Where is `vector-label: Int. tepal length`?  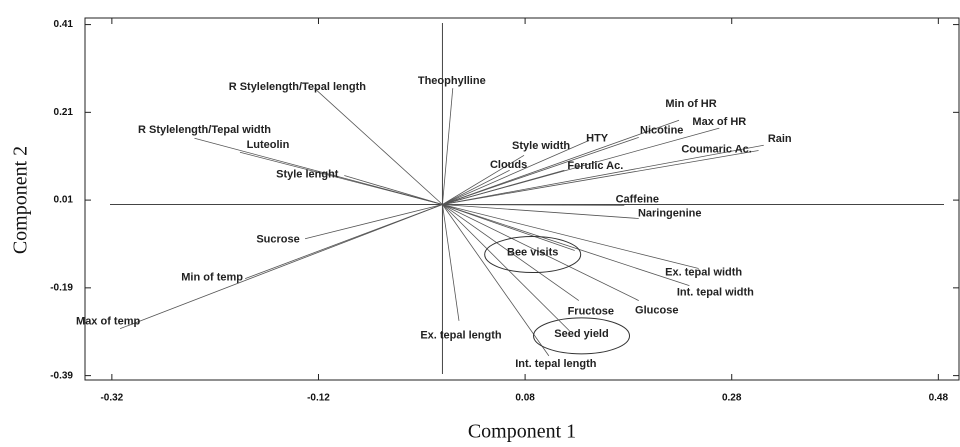 vector-label: Int. tepal length is located at coordinates (556, 364).